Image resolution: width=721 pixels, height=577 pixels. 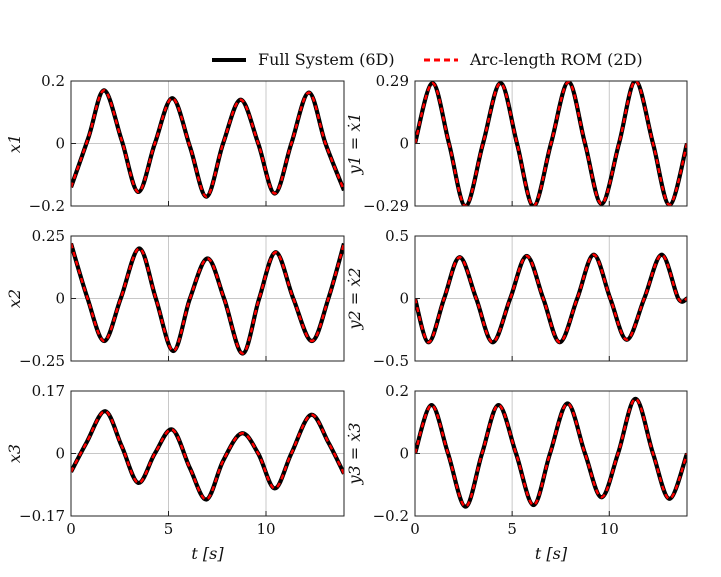 I want to click on panel-3: 0.25 0 −0.25 x2, so click(x=175, y=298).